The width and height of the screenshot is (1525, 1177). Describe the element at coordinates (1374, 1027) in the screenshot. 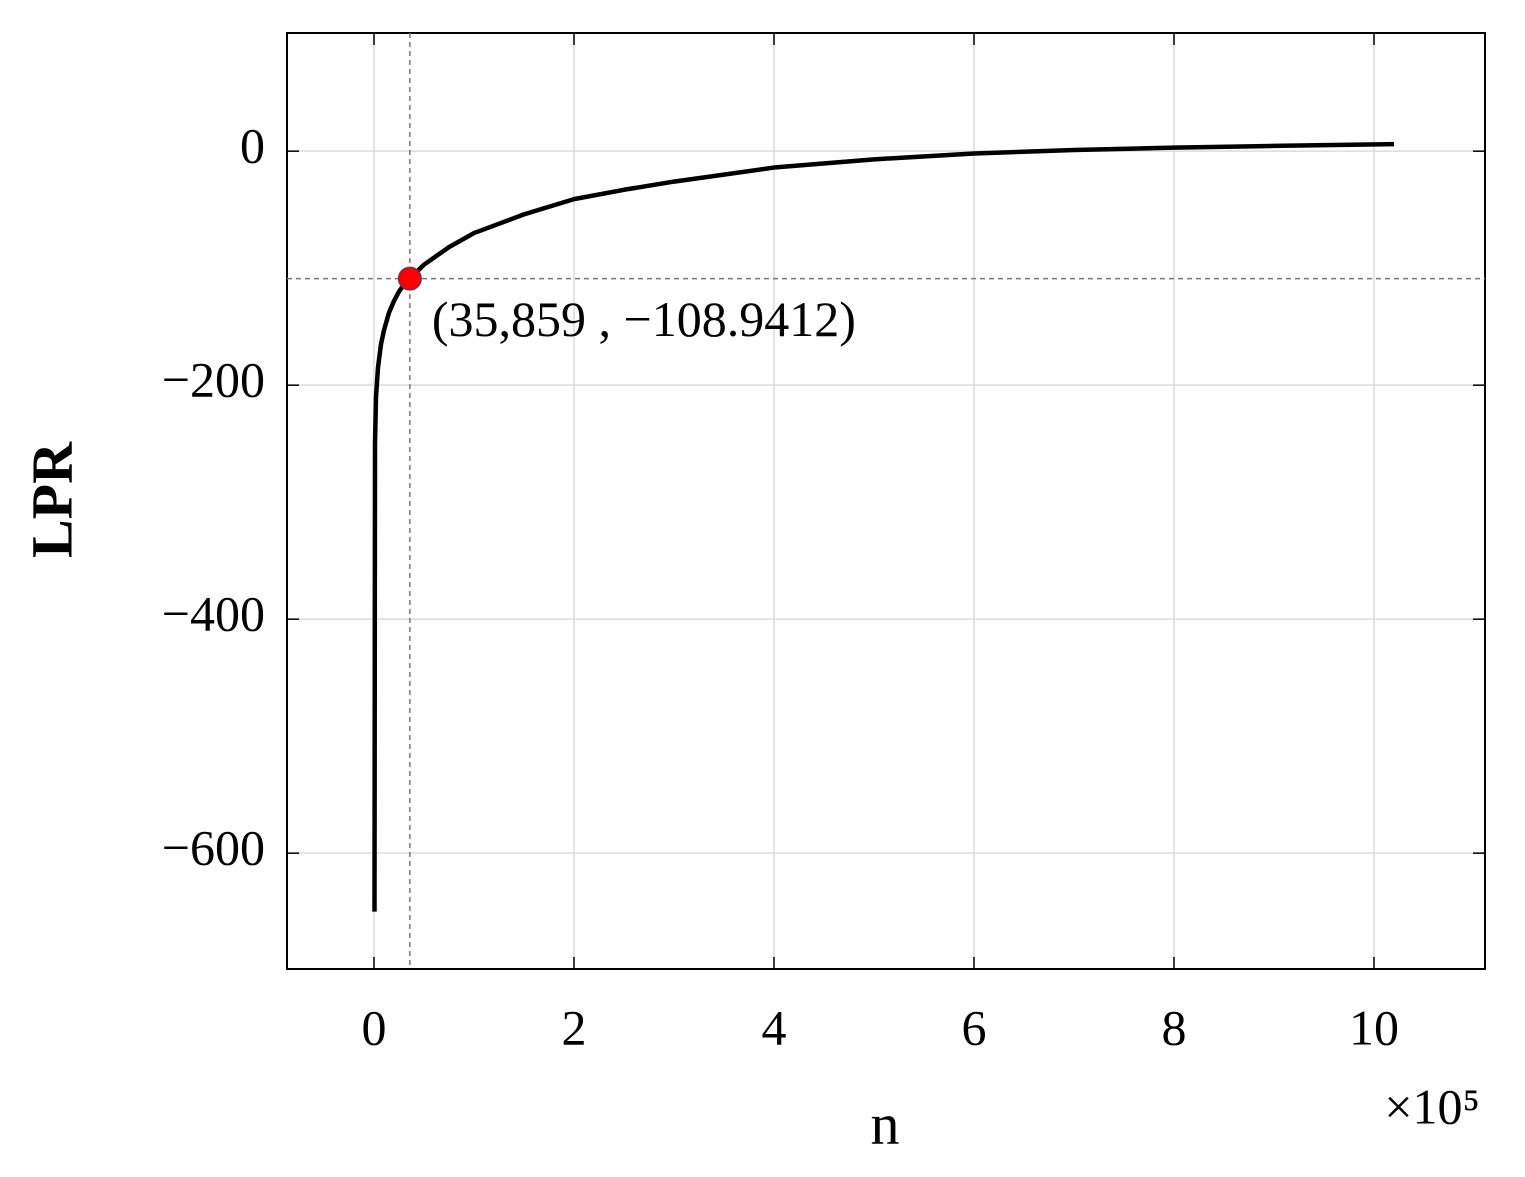

I see `x-tick-label: 10` at that location.